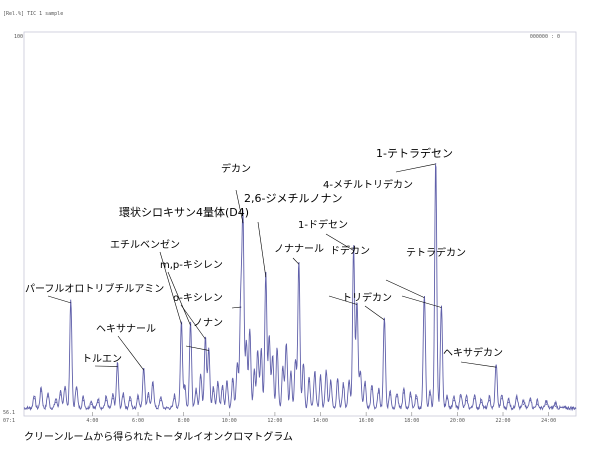  Describe the element at coordinates (436, 252) in the screenshot. I see `peak-label: テトラデカン` at that location.